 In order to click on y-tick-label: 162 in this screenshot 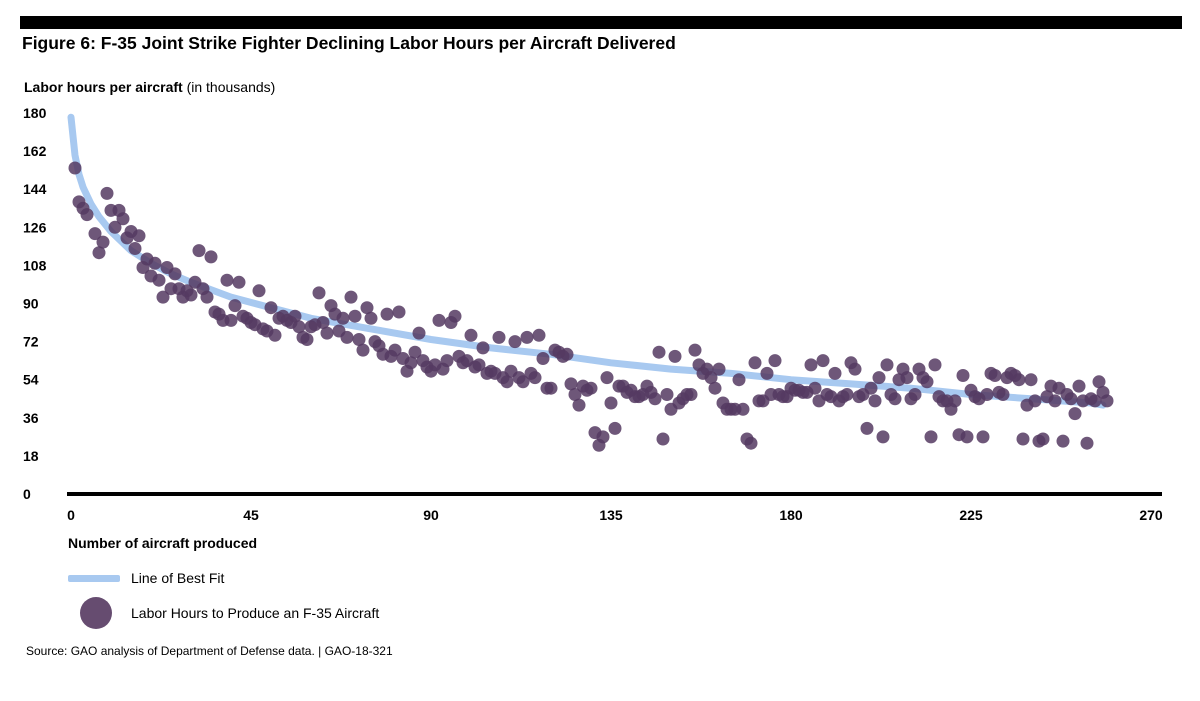, I will do `click(35, 151)`.